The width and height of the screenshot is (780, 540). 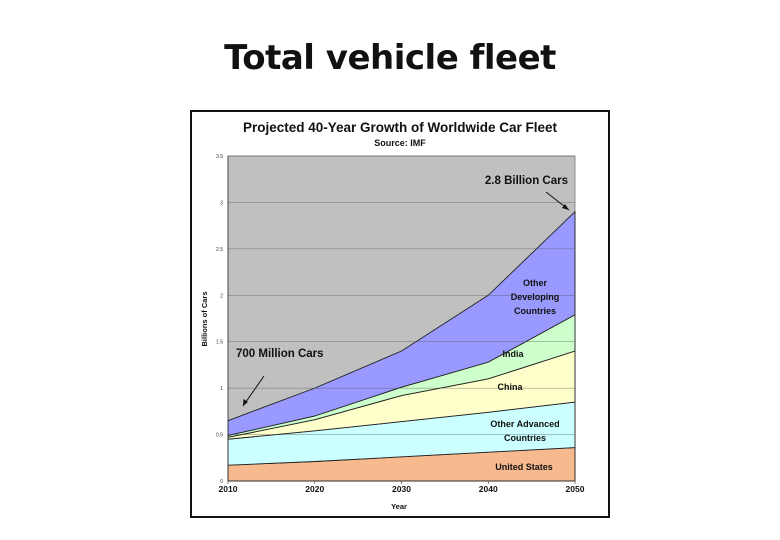 What do you see at coordinates (219, 343) in the screenshot?
I see `y-tick-label: 1.5` at bounding box center [219, 343].